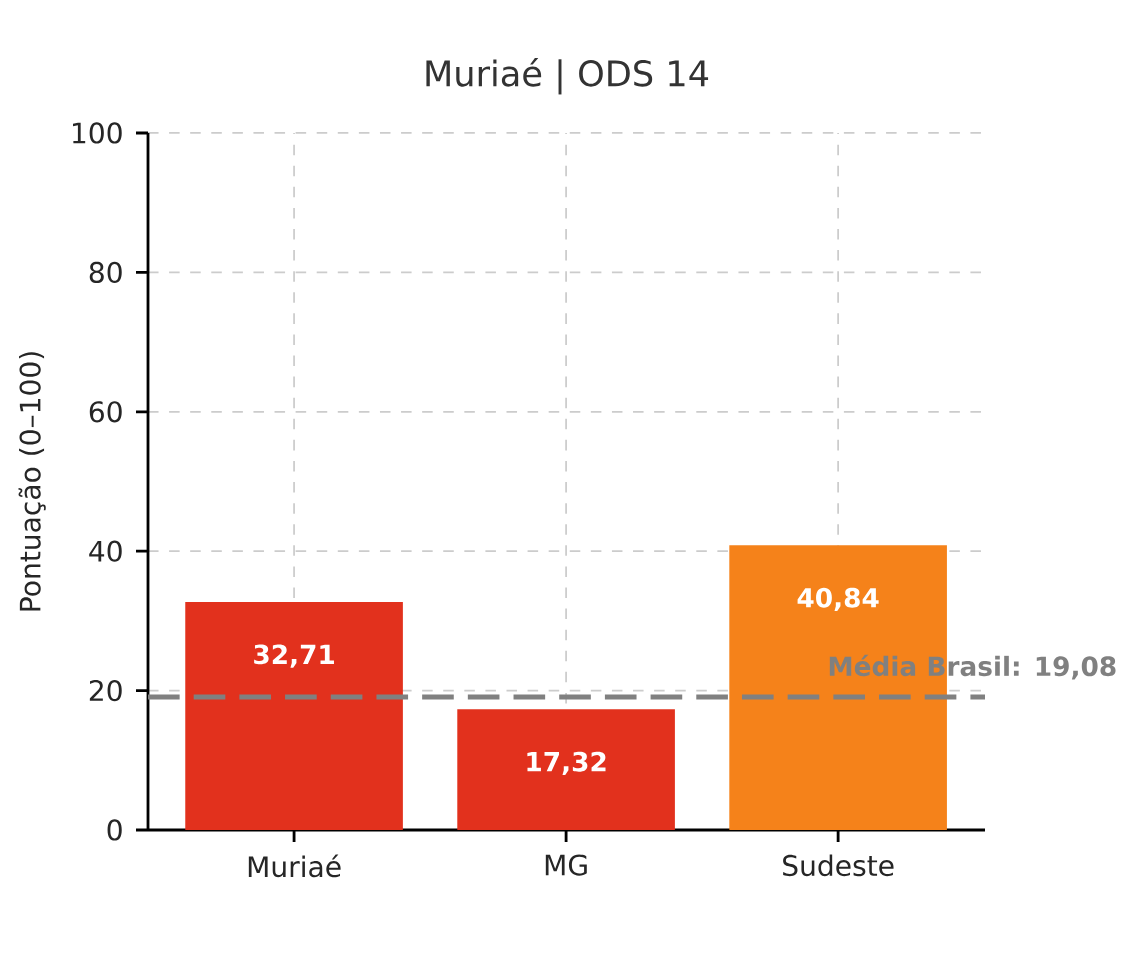 The height and width of the screenshot is (956, 1137). Describe the element at coordinates (294, 656) in the screenshot. I see `data-label: 32,71` at that location.